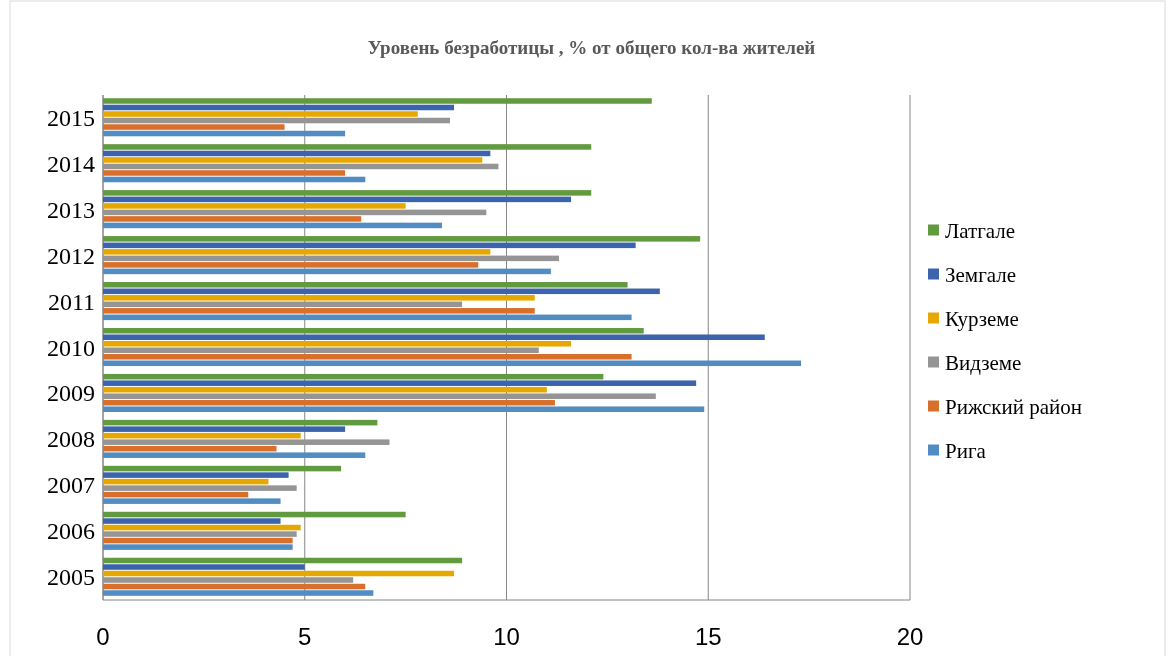 The image size is (1175, 656). I want to click on legend-label: Рига, so click(966, 450).